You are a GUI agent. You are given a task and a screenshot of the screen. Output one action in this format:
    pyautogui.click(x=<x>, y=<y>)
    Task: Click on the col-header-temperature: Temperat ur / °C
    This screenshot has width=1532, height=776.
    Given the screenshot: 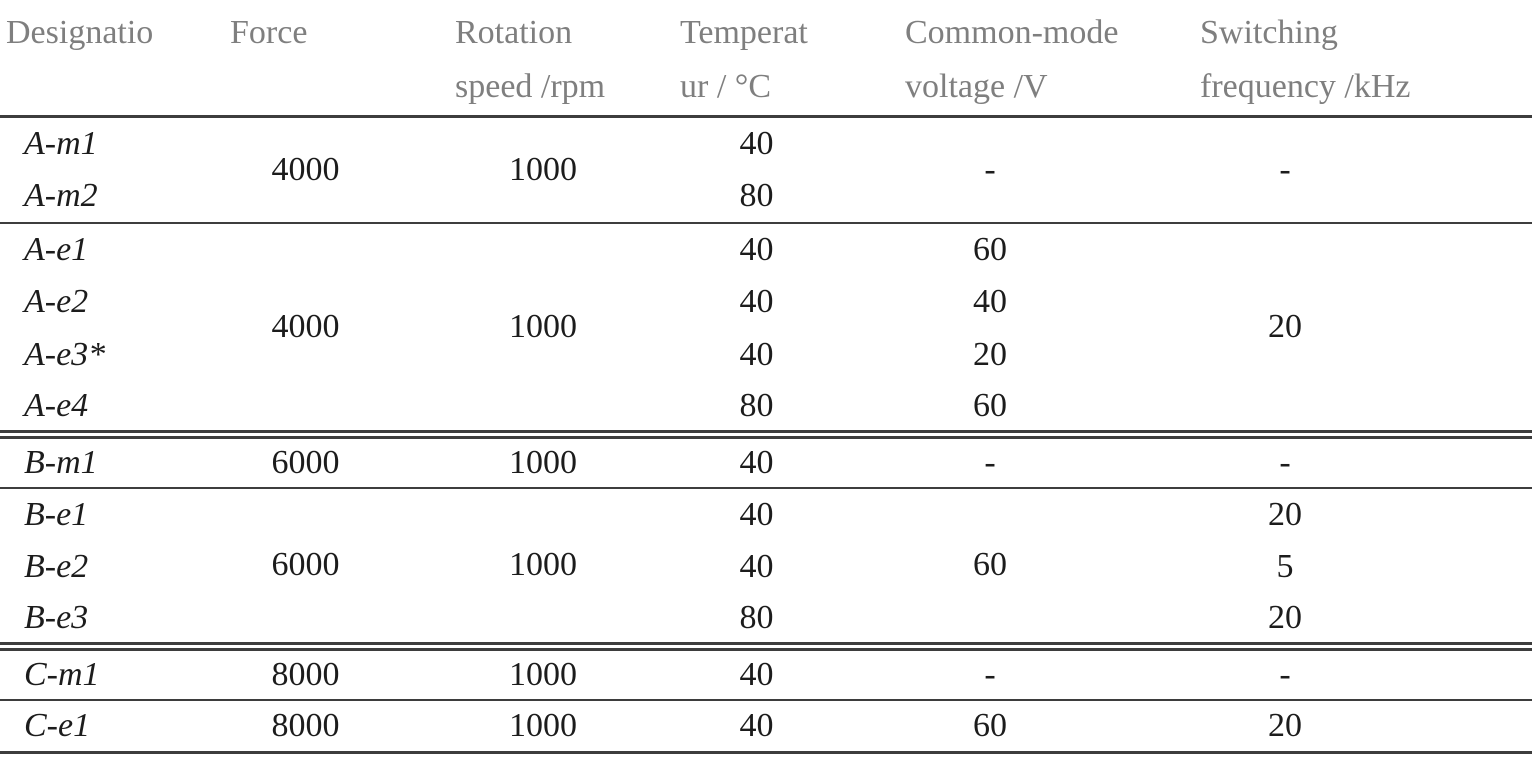 What is the action you would take?
    pyautogui.click(x=781, y=58)
    